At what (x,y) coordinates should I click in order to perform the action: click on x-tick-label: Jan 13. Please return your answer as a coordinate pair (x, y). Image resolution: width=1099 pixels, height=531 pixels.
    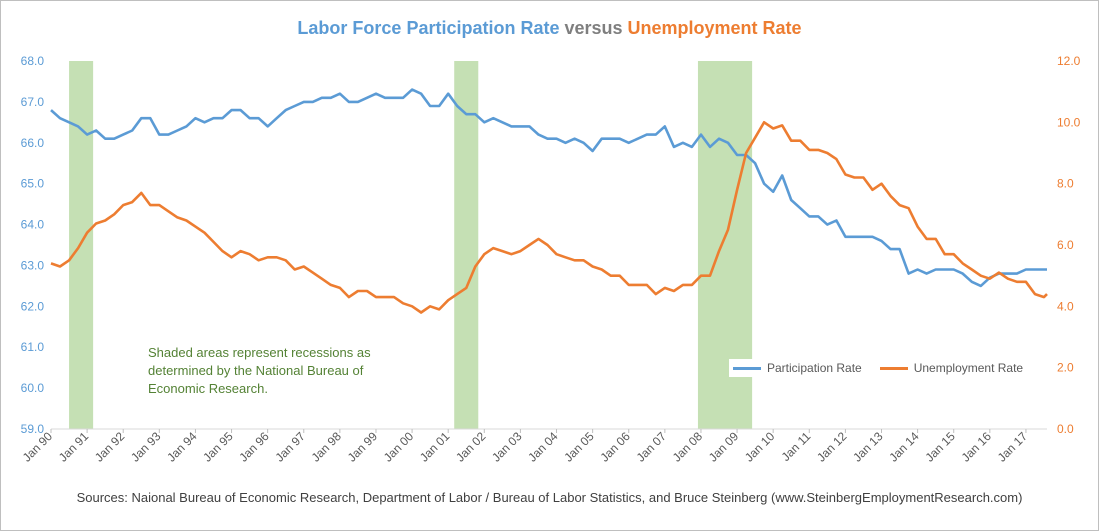
    Looking at the image, I should click on (868, 447).